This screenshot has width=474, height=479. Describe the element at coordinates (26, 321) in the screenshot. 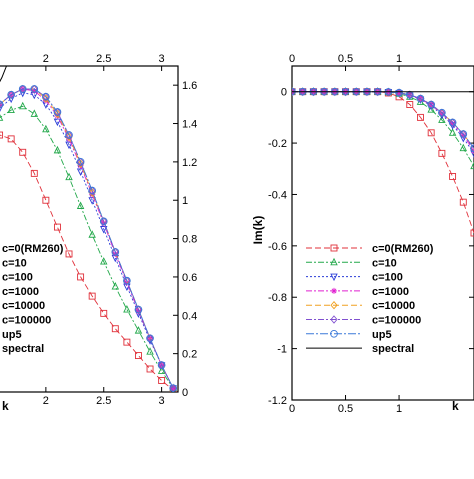

I see `legend-label: c=100000` at that location.